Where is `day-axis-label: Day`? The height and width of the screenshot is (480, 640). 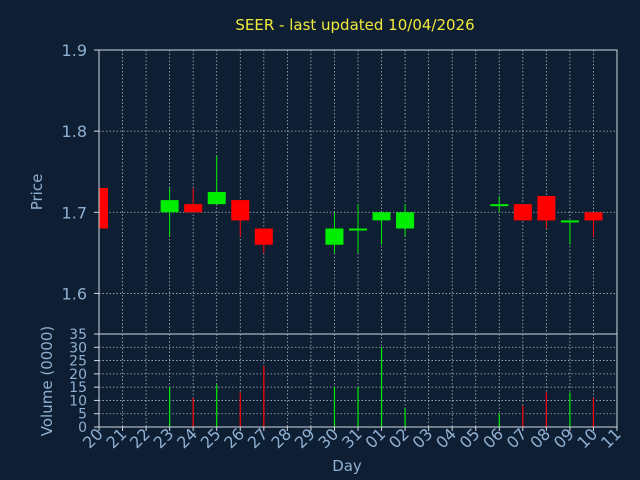 day-axis-label: Day is located at coordinates (347, 466).